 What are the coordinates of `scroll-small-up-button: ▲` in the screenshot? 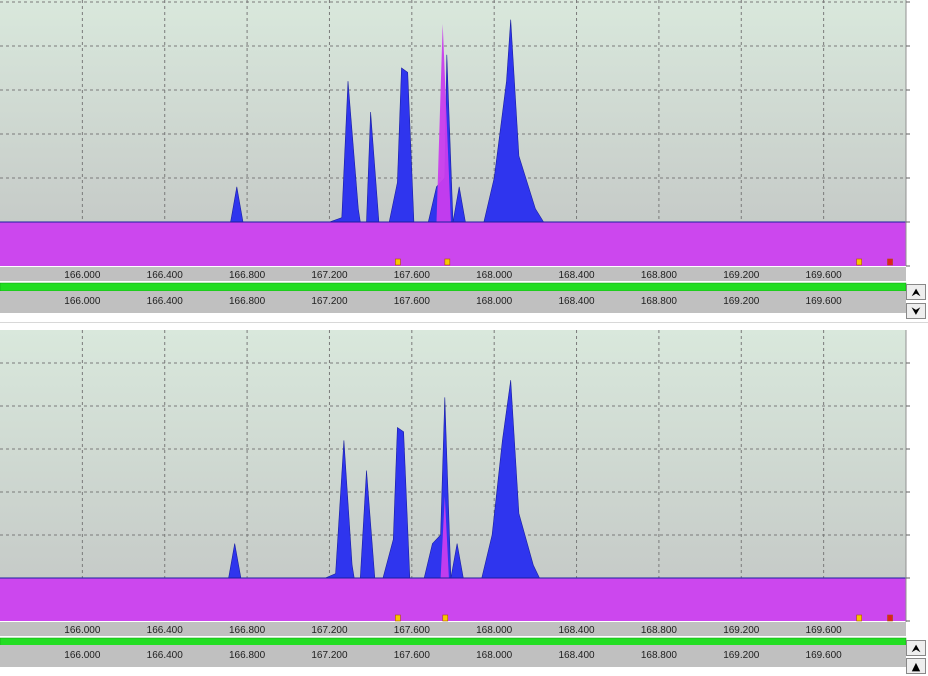 It's located at (916, 666).